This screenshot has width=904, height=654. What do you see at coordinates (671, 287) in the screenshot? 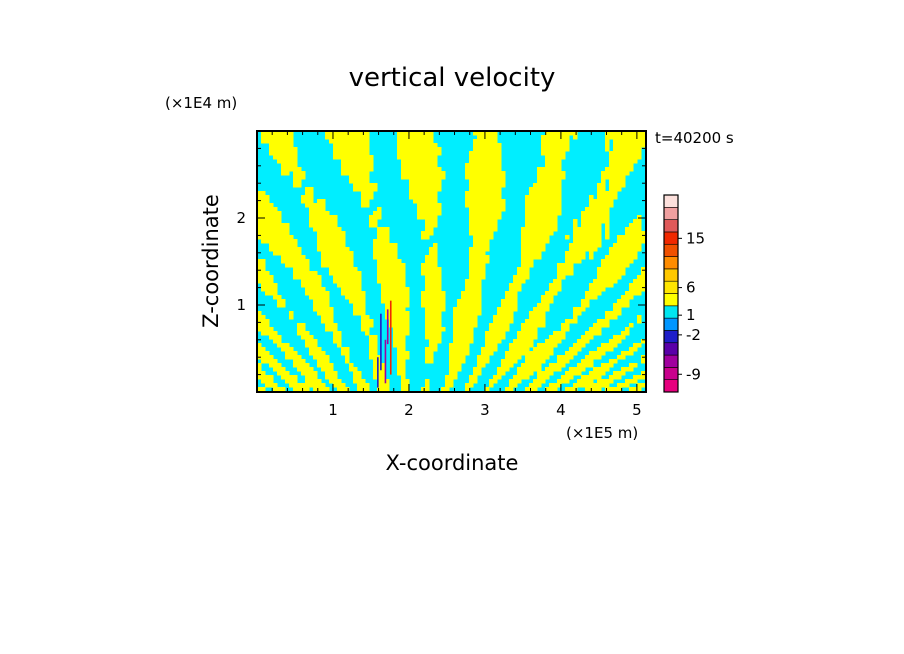
I see `colorbar-band` at bounding box center [671, 287].